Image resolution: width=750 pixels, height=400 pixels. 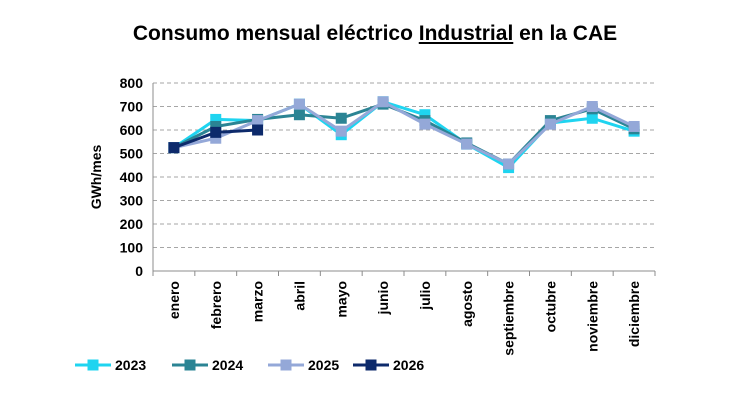 I want to click on point-2023-febrero, so click(x=216, y=119).